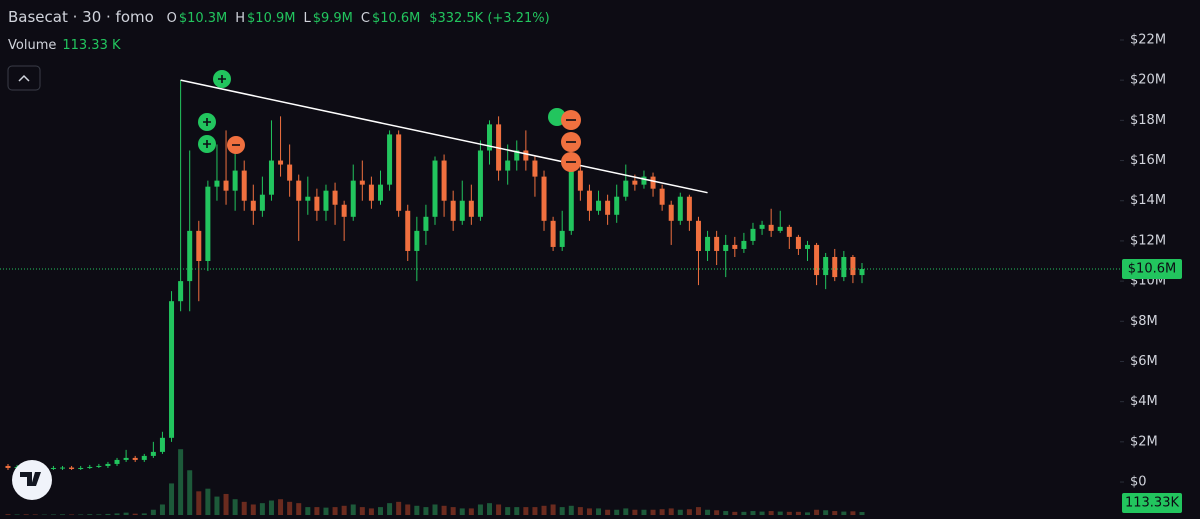 The image size is (1200, 519). What do you see at coordinates (24, 78) in the screenshot?
I see `collapse-button` at bounding box center [24, 78].